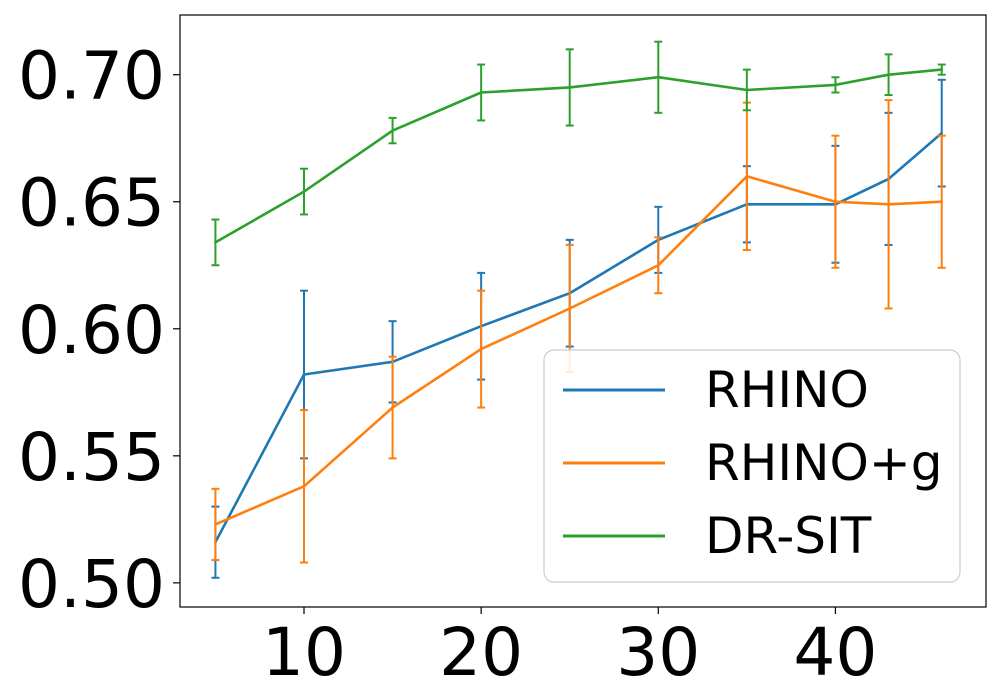 The height and width of the screenshot is (700, 1000). I want to click on y-tick-label-4: 0.70, so click(91, 76).